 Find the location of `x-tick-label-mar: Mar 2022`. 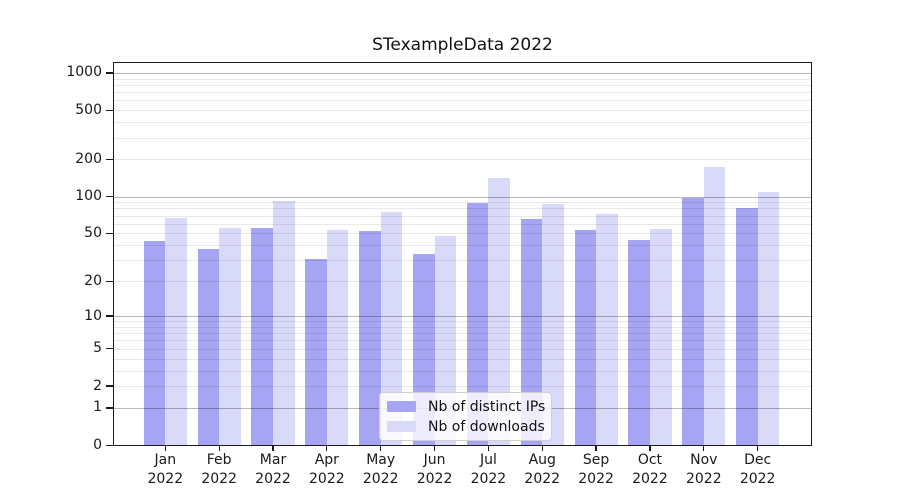

x-tick-label-mar: Mar 2022 is located at coordinates (273, 469).